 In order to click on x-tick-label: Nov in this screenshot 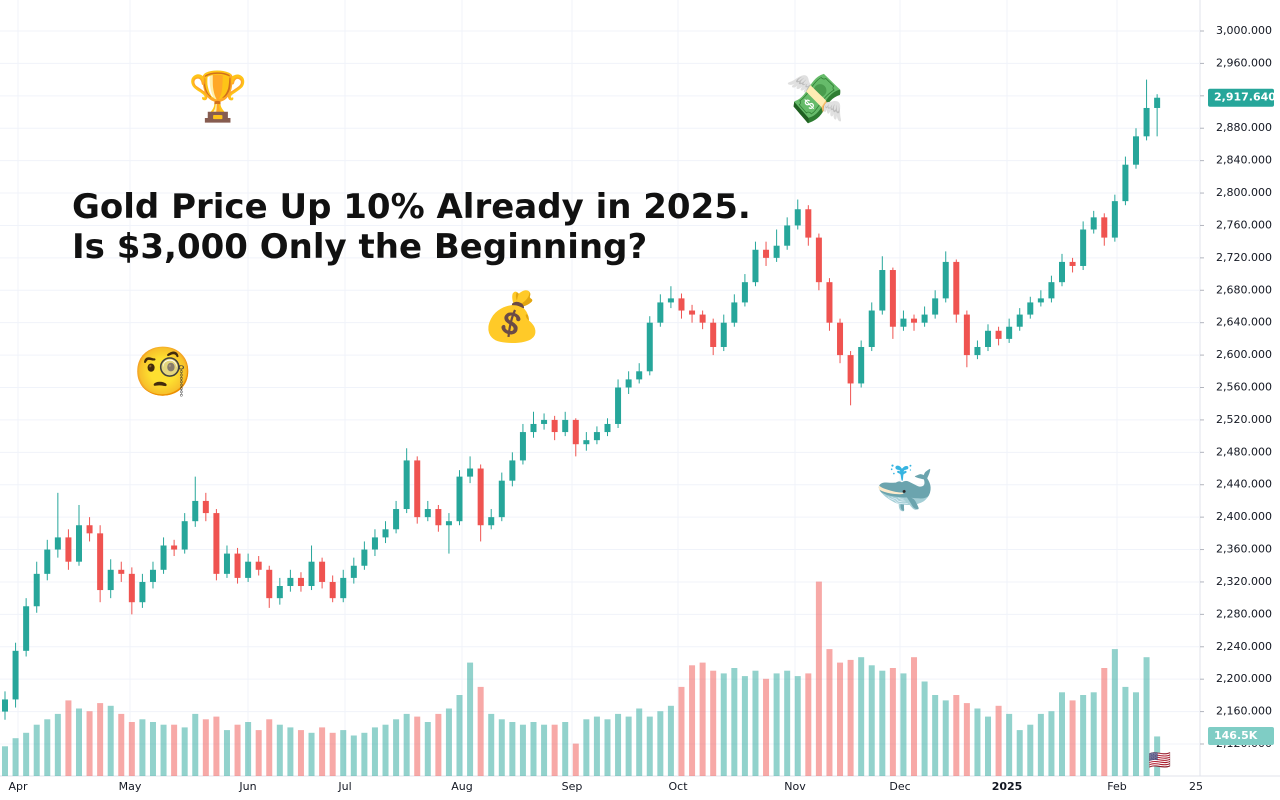, I will do `click(795, 786)`.